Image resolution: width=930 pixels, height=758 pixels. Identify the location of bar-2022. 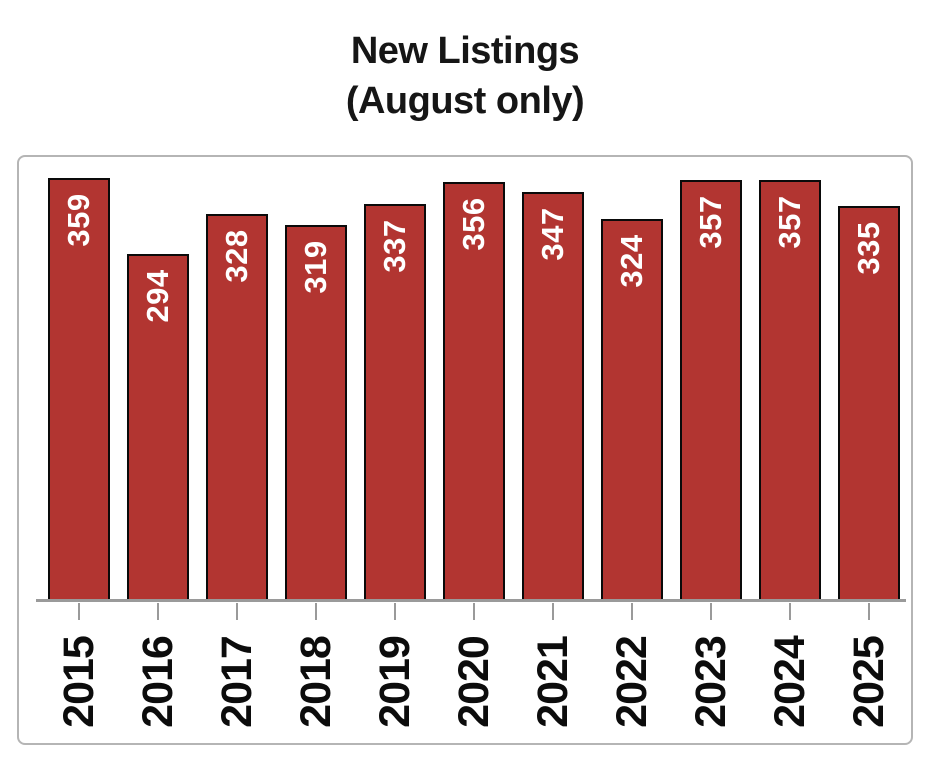
(632, 409).